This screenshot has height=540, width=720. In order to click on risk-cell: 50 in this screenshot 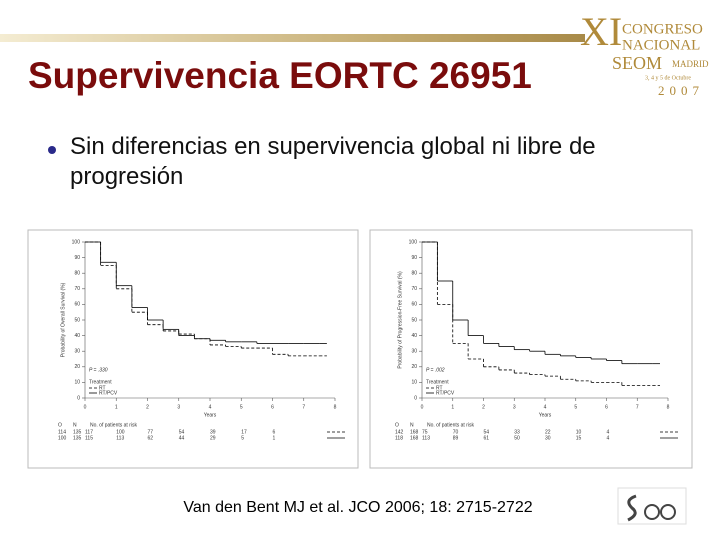, I will do `click(517, 438)`.